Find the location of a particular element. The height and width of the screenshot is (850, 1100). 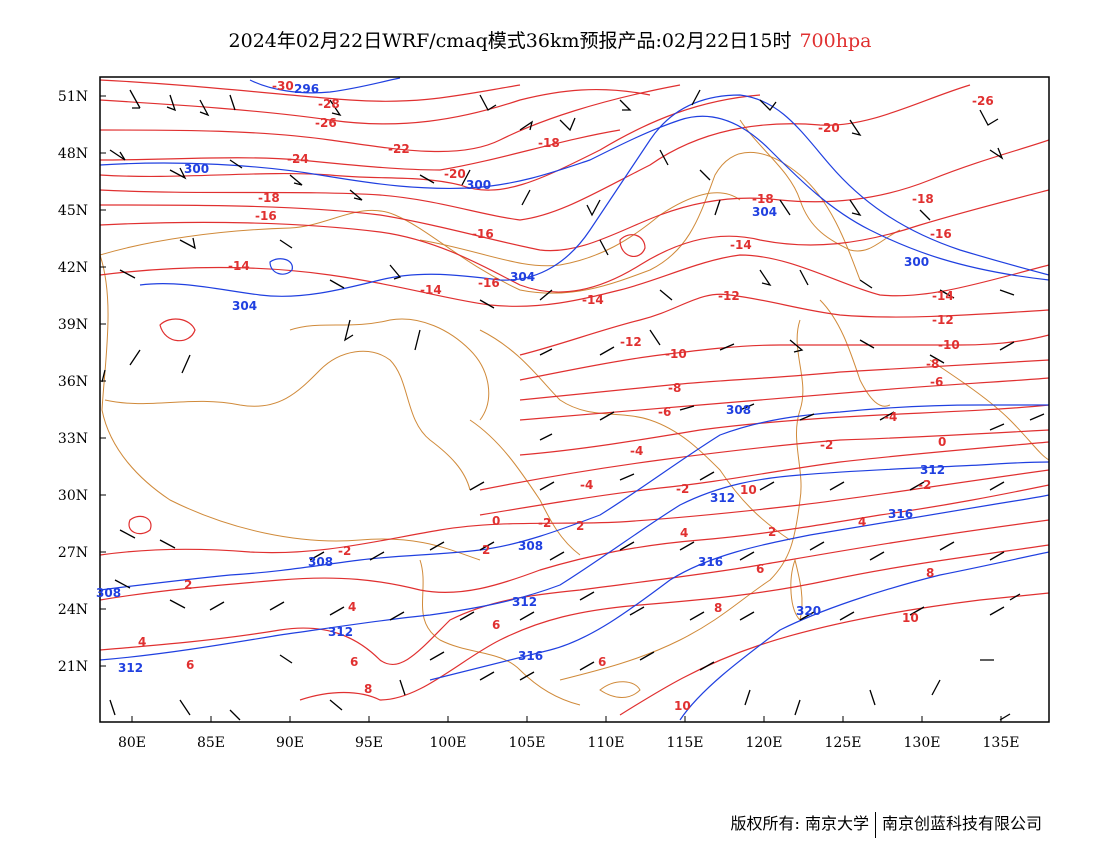

temperature-label: -30 is located at coordinates (283, 86).